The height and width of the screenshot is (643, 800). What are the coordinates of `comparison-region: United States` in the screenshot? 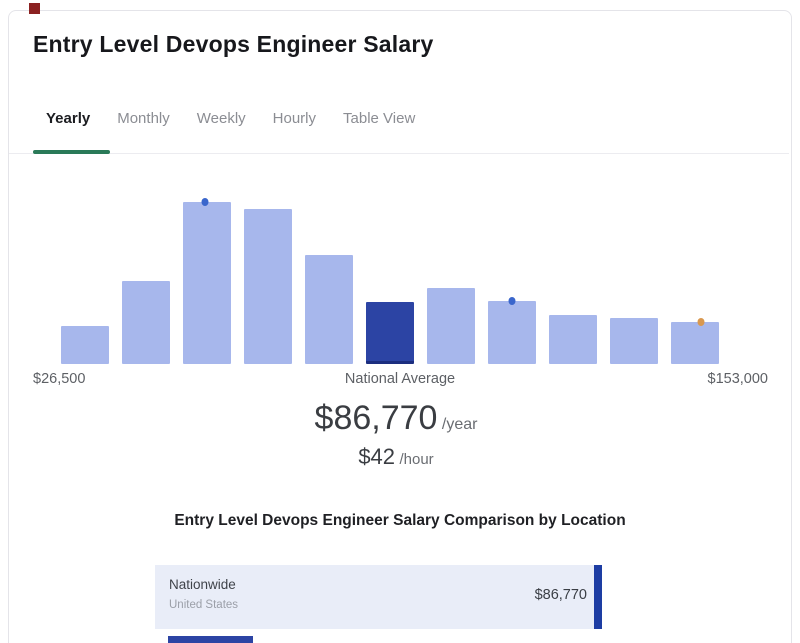 It's located at (204, 605).